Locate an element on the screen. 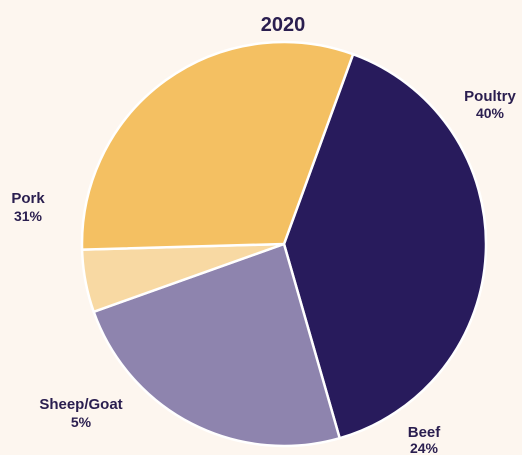 This screenshot has height=455, width=522. slice-label-sheep-goat-name: Sheep/Goat is located at coordinates (80, 404).